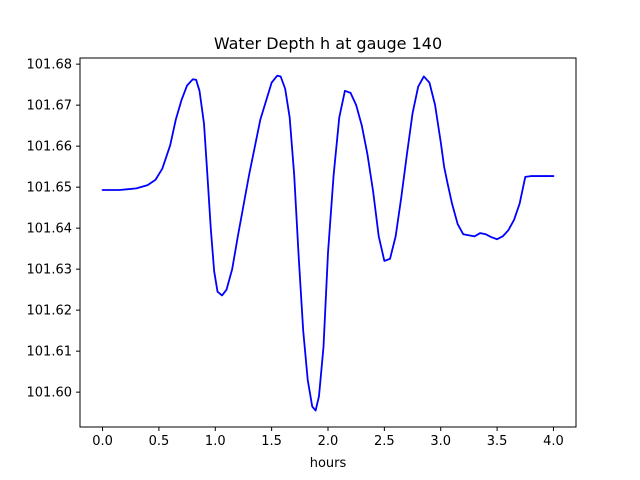  I want to click on y-tick-label: 101.61, so click(50, 352).